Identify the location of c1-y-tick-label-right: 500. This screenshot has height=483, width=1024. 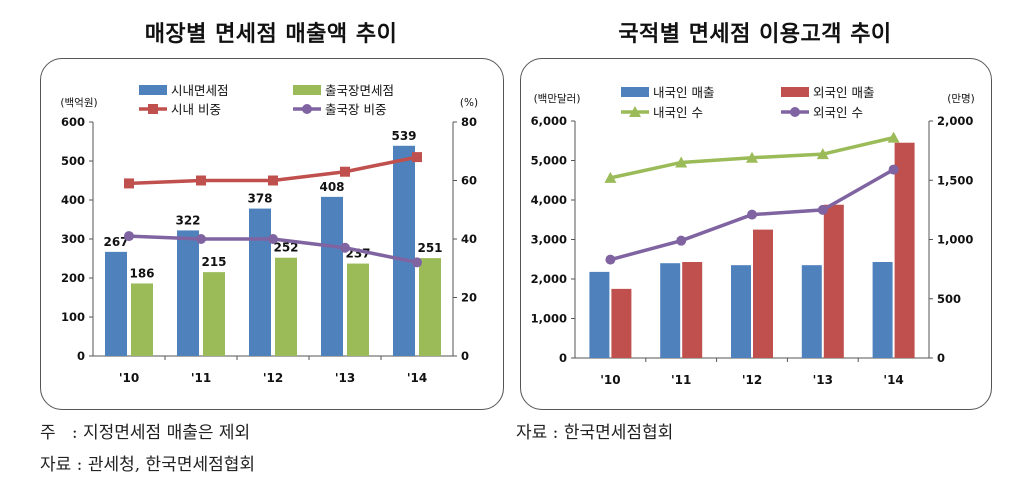
(949, 299).